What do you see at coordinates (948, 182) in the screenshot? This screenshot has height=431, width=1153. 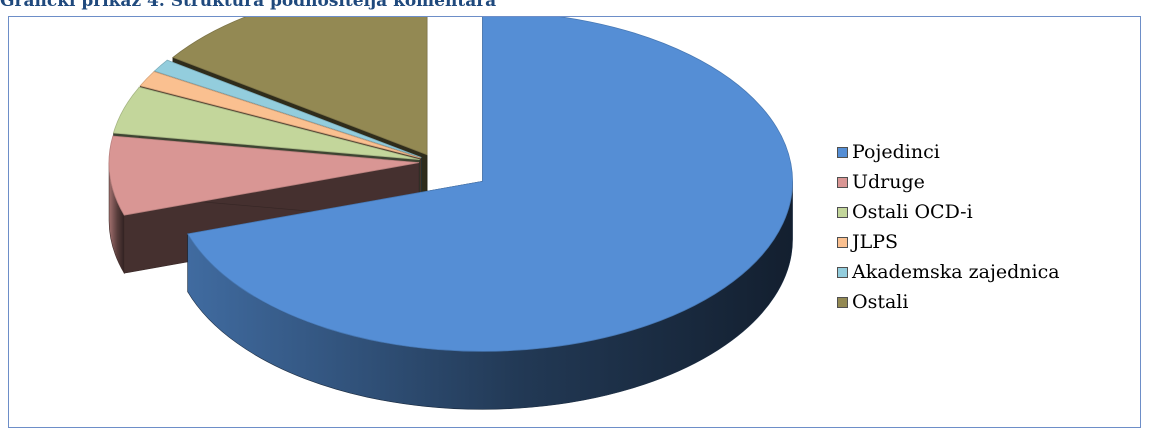 I see `legend-item: Udruge` at bounding box center [948, 182].